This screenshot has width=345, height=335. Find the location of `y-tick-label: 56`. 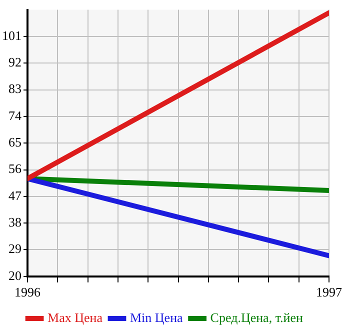

y-tick-label: 56 is located at coordinates (15, 168).